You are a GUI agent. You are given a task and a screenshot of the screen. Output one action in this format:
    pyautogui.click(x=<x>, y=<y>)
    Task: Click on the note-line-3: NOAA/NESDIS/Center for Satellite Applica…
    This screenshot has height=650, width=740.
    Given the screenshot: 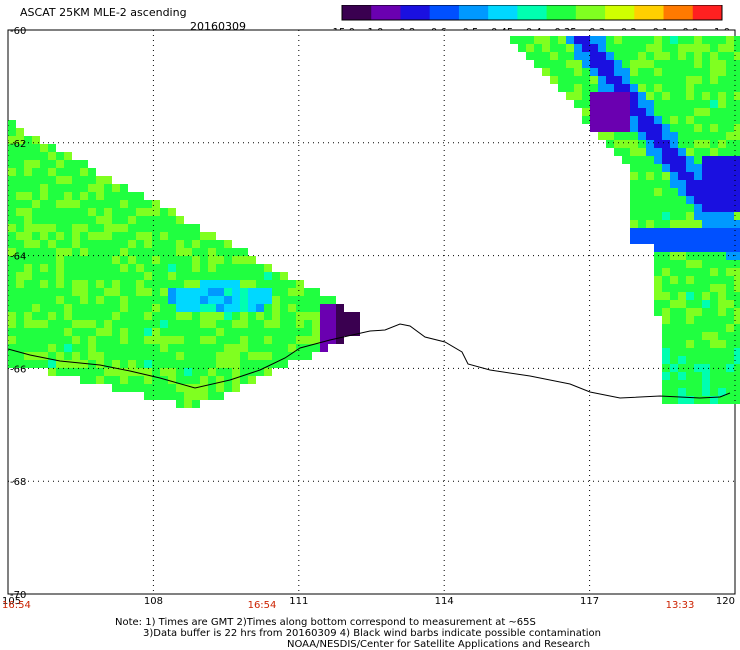 What is the action you would take?
    pyautogui.click(x=439, y=644)
    